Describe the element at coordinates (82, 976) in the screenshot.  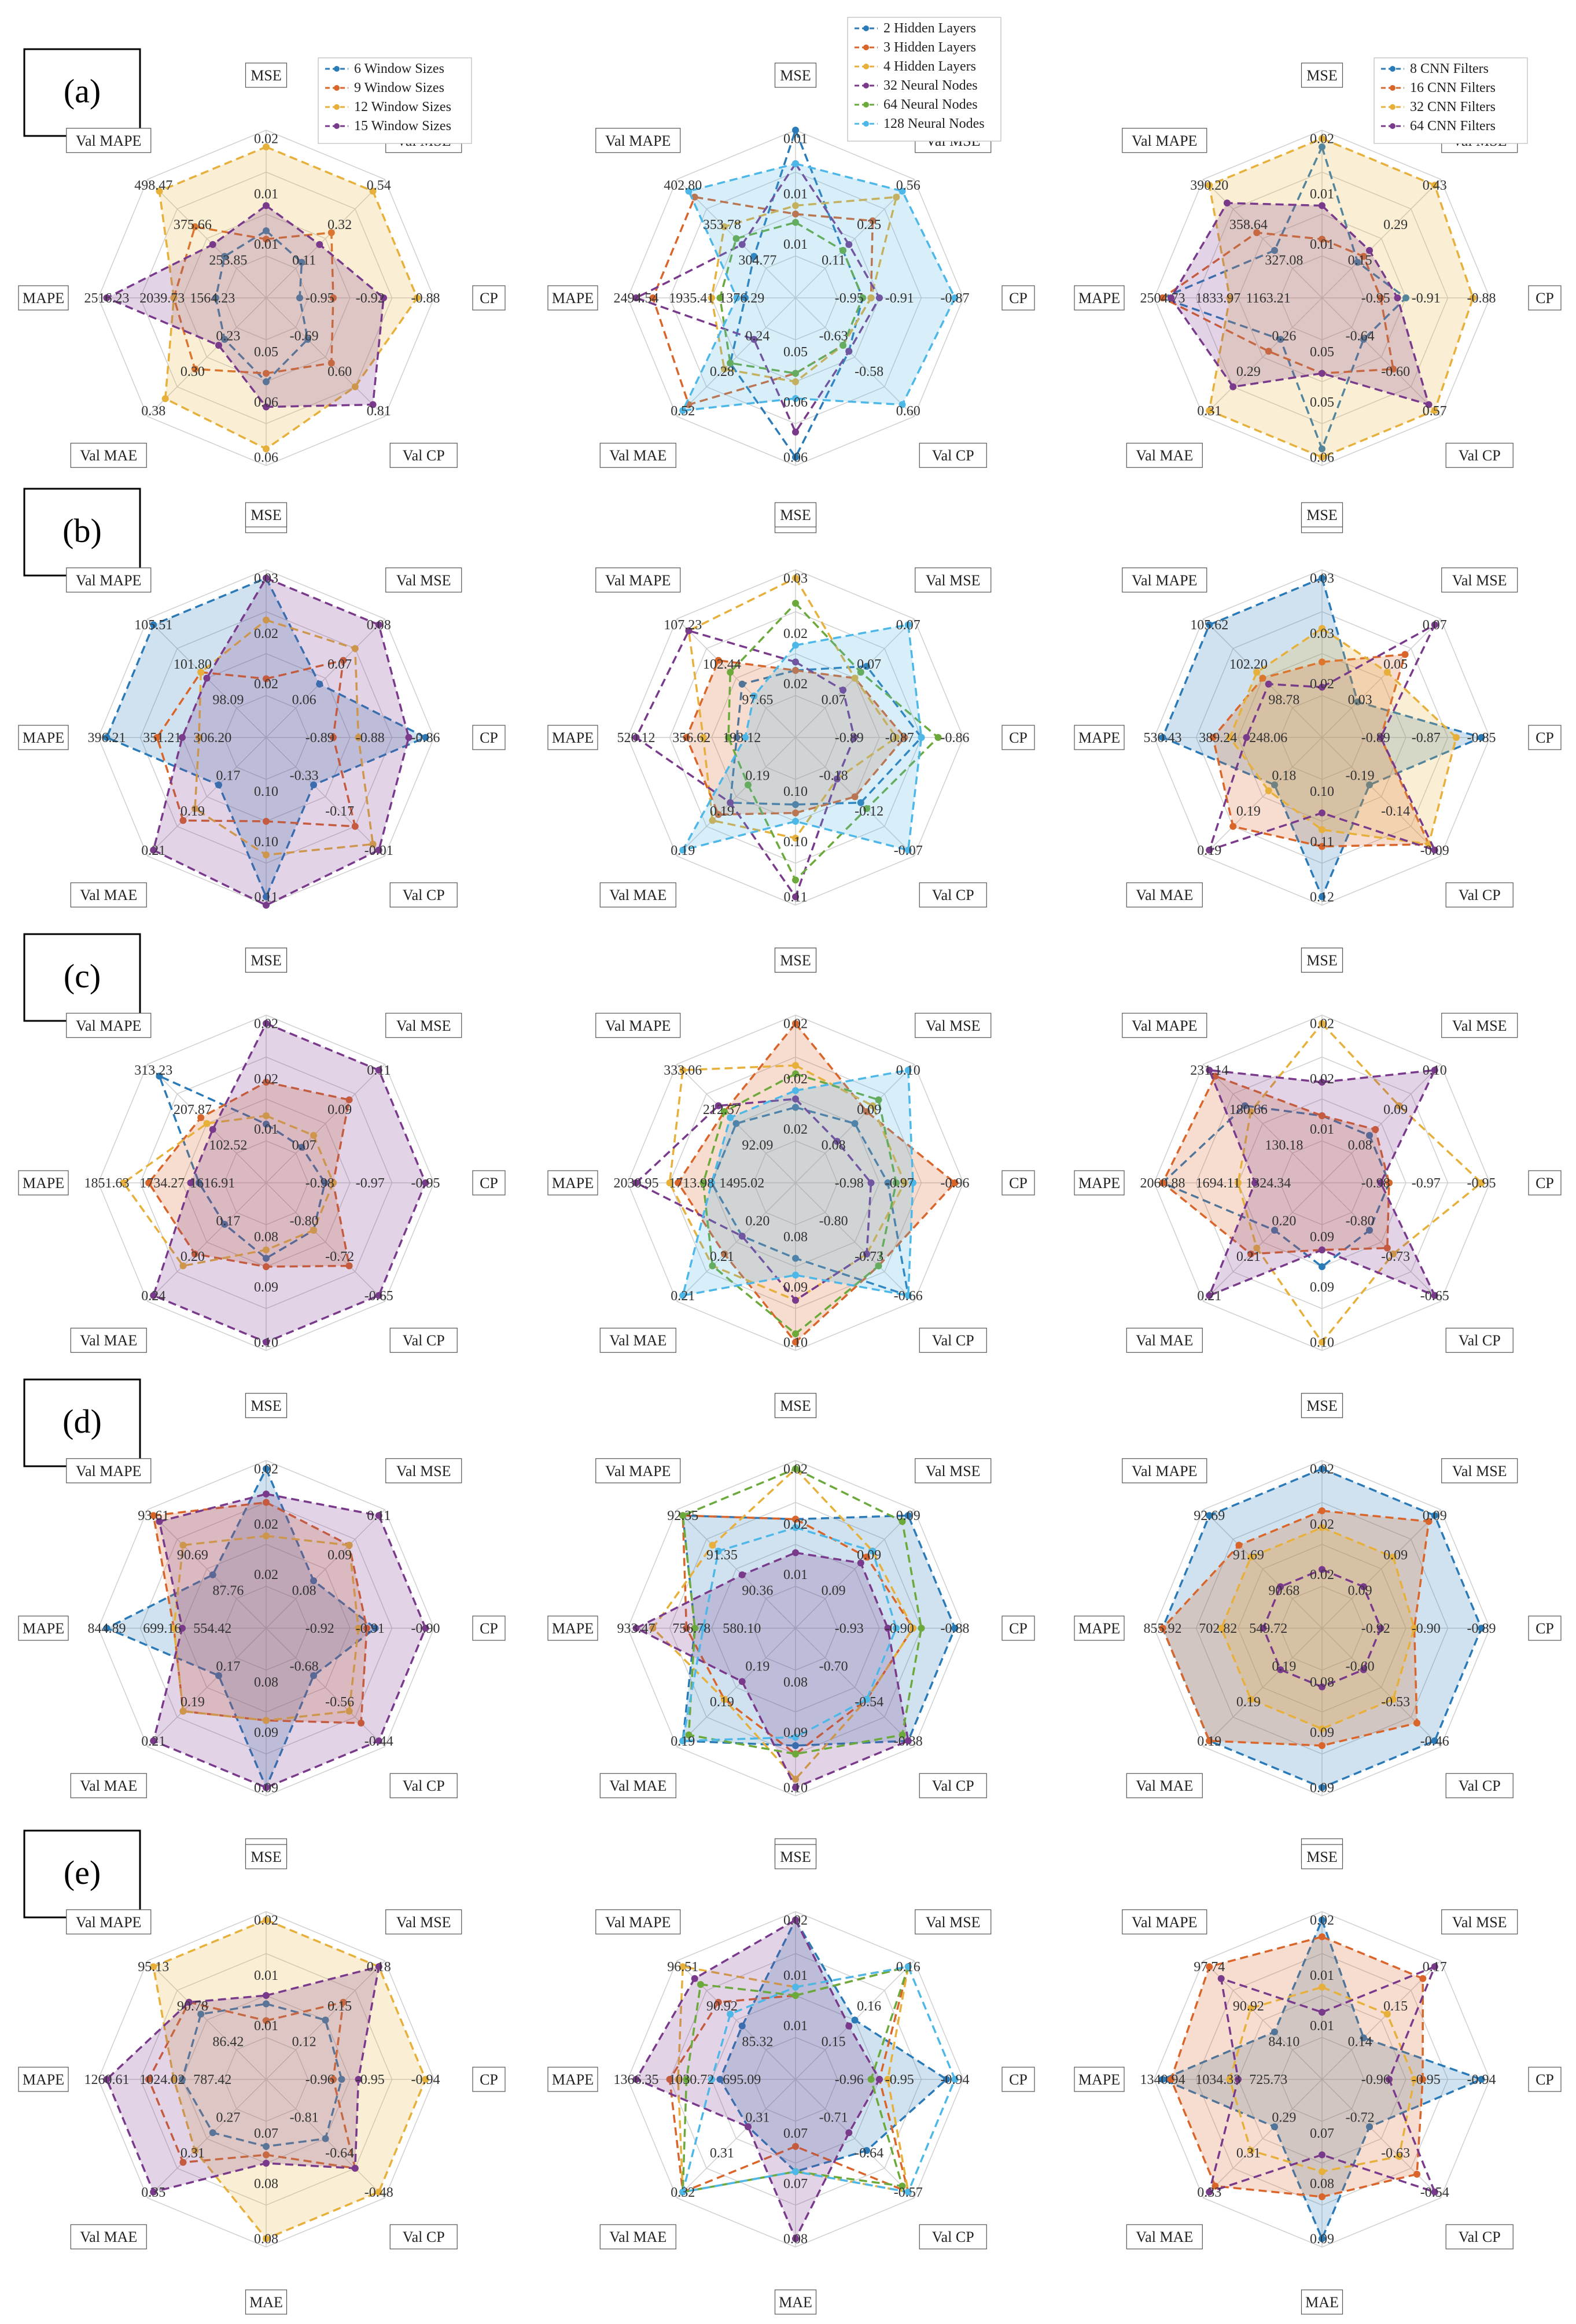
I see `row-label-text: (c)` at that location.